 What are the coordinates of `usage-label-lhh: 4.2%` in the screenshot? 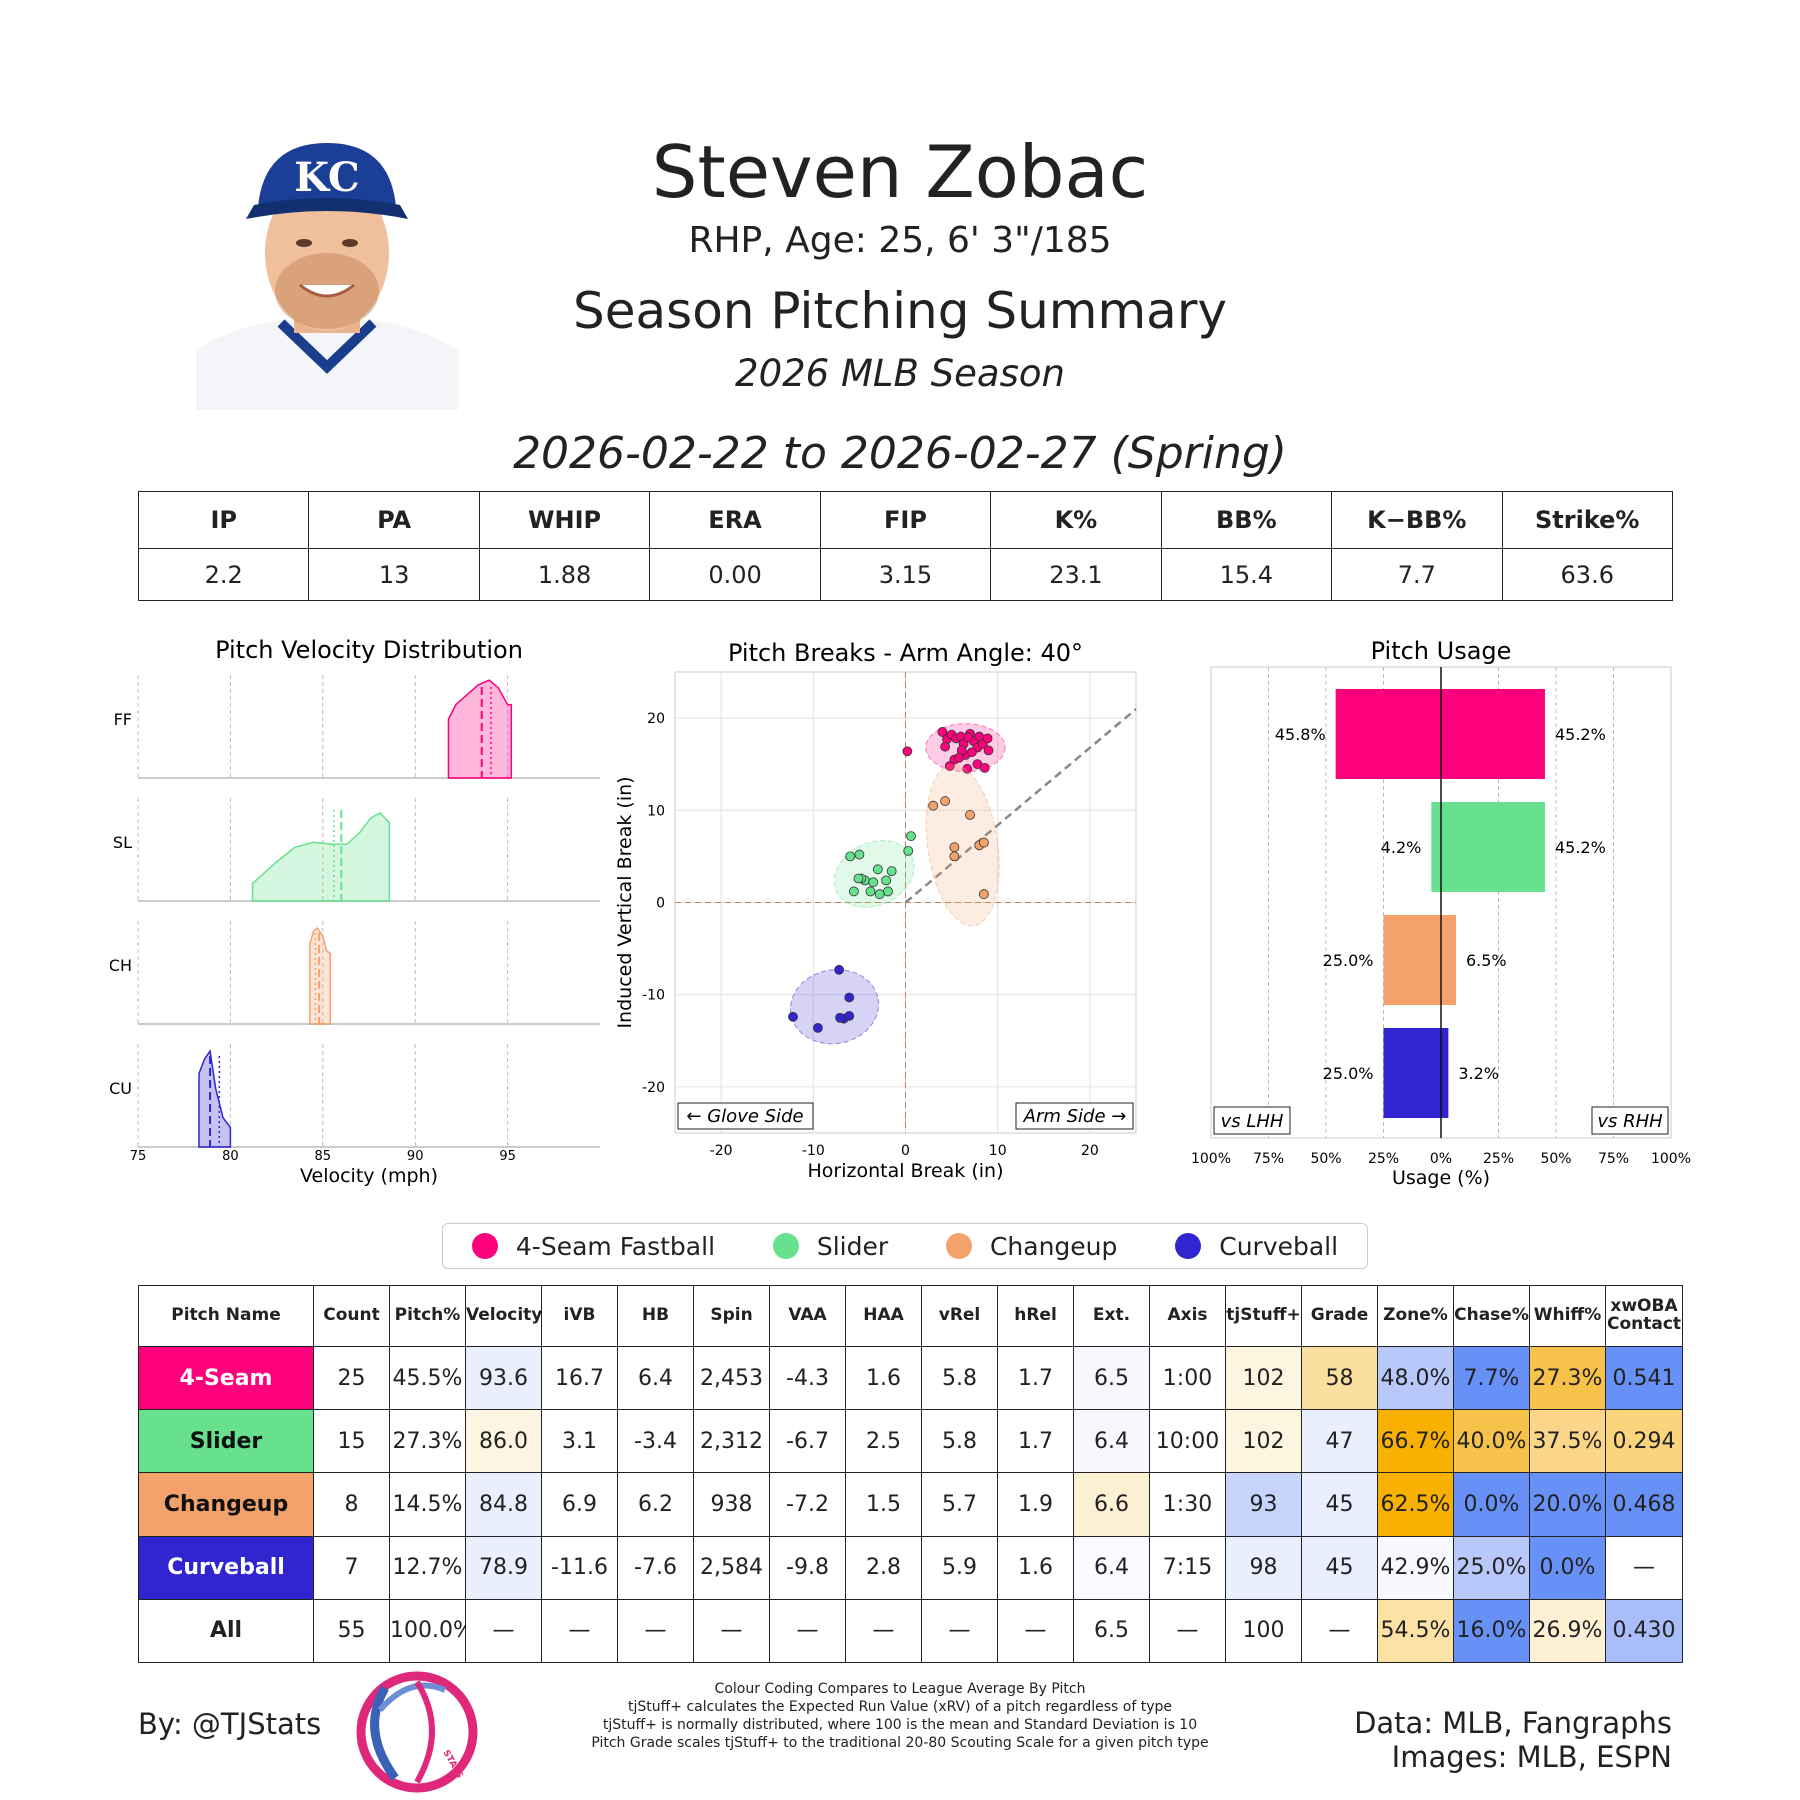 It's located at (1401, 847).